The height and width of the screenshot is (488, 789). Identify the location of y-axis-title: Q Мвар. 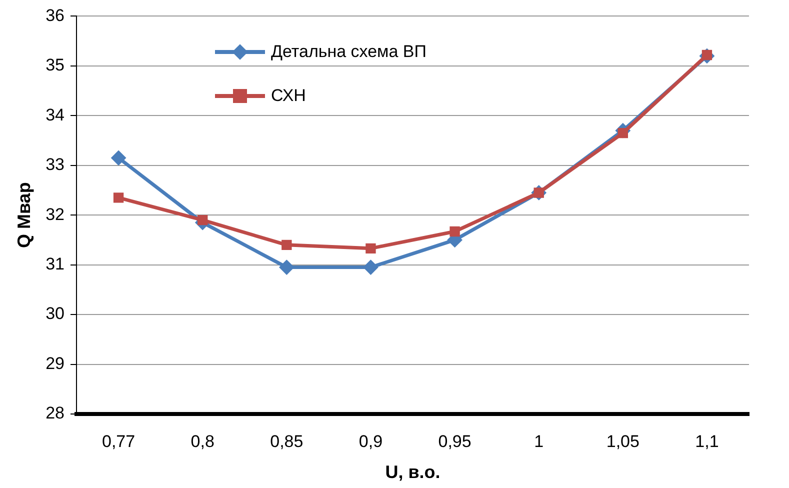
(24, 215).